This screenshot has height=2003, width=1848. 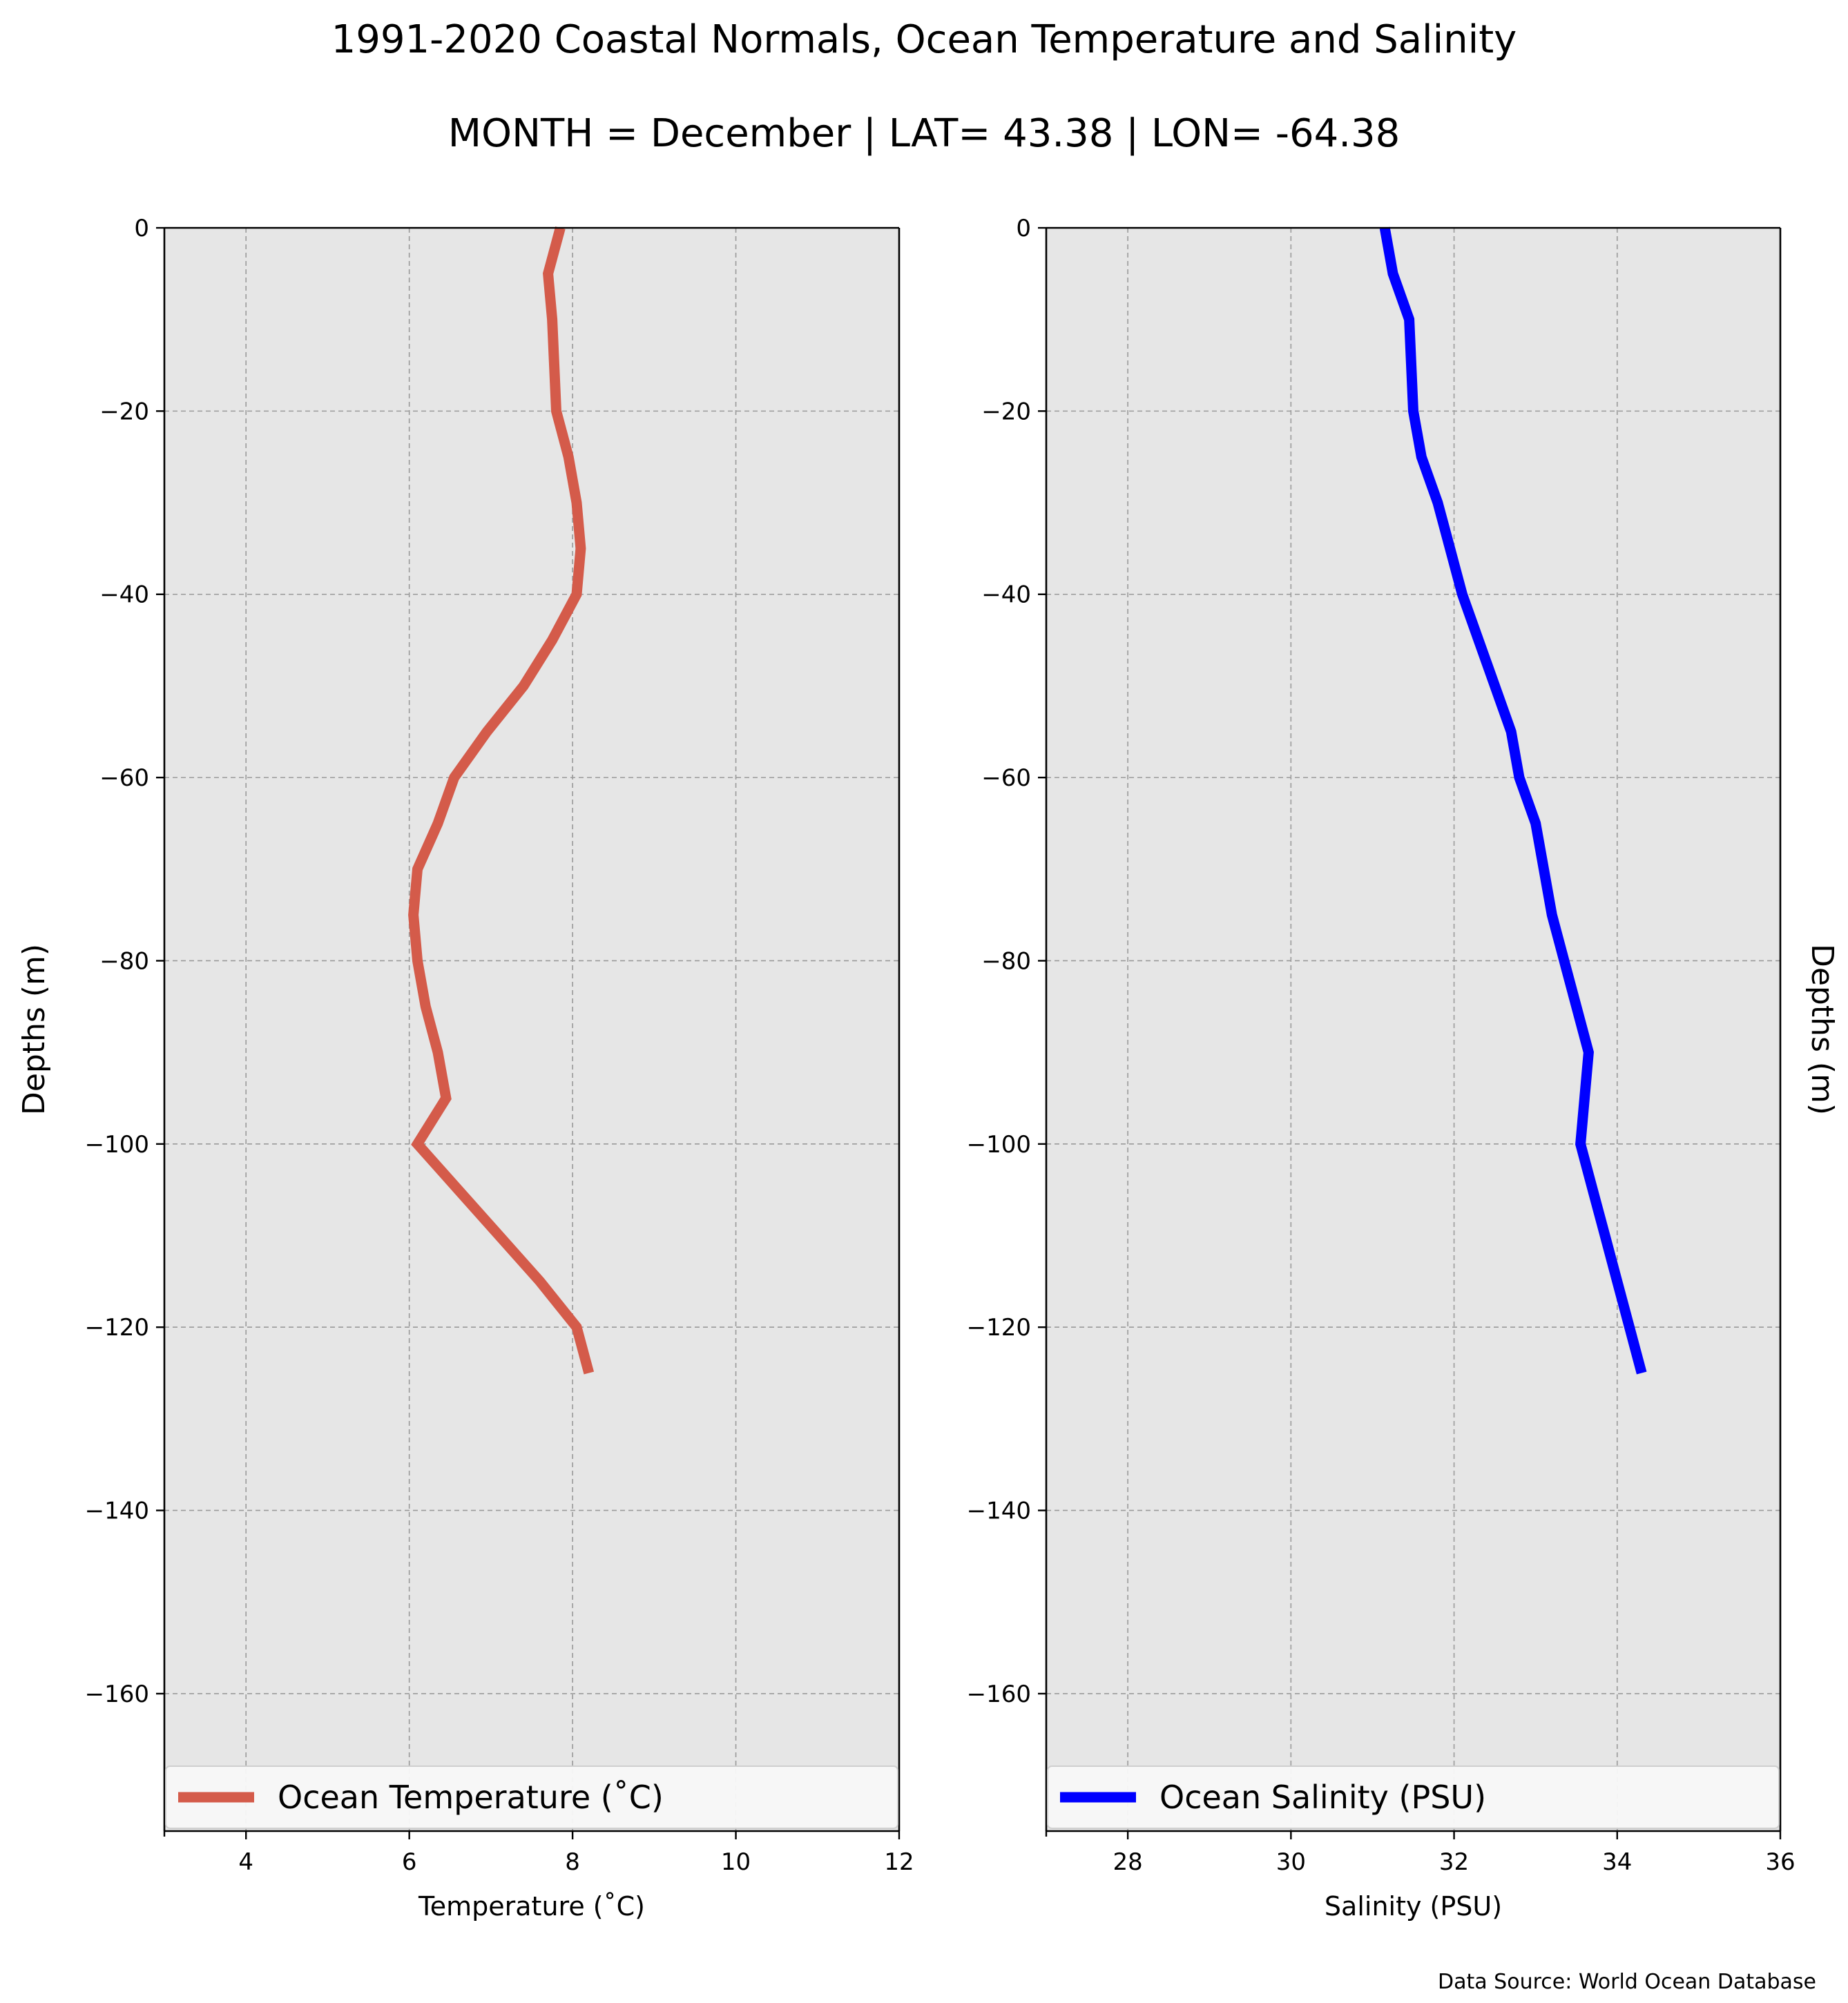 What do you see at coordinates (1413, 1906) in the screenshot?
I see `salinity-x-axis-label: Salinity (PSU)` at bounding box center [1413, 1906].